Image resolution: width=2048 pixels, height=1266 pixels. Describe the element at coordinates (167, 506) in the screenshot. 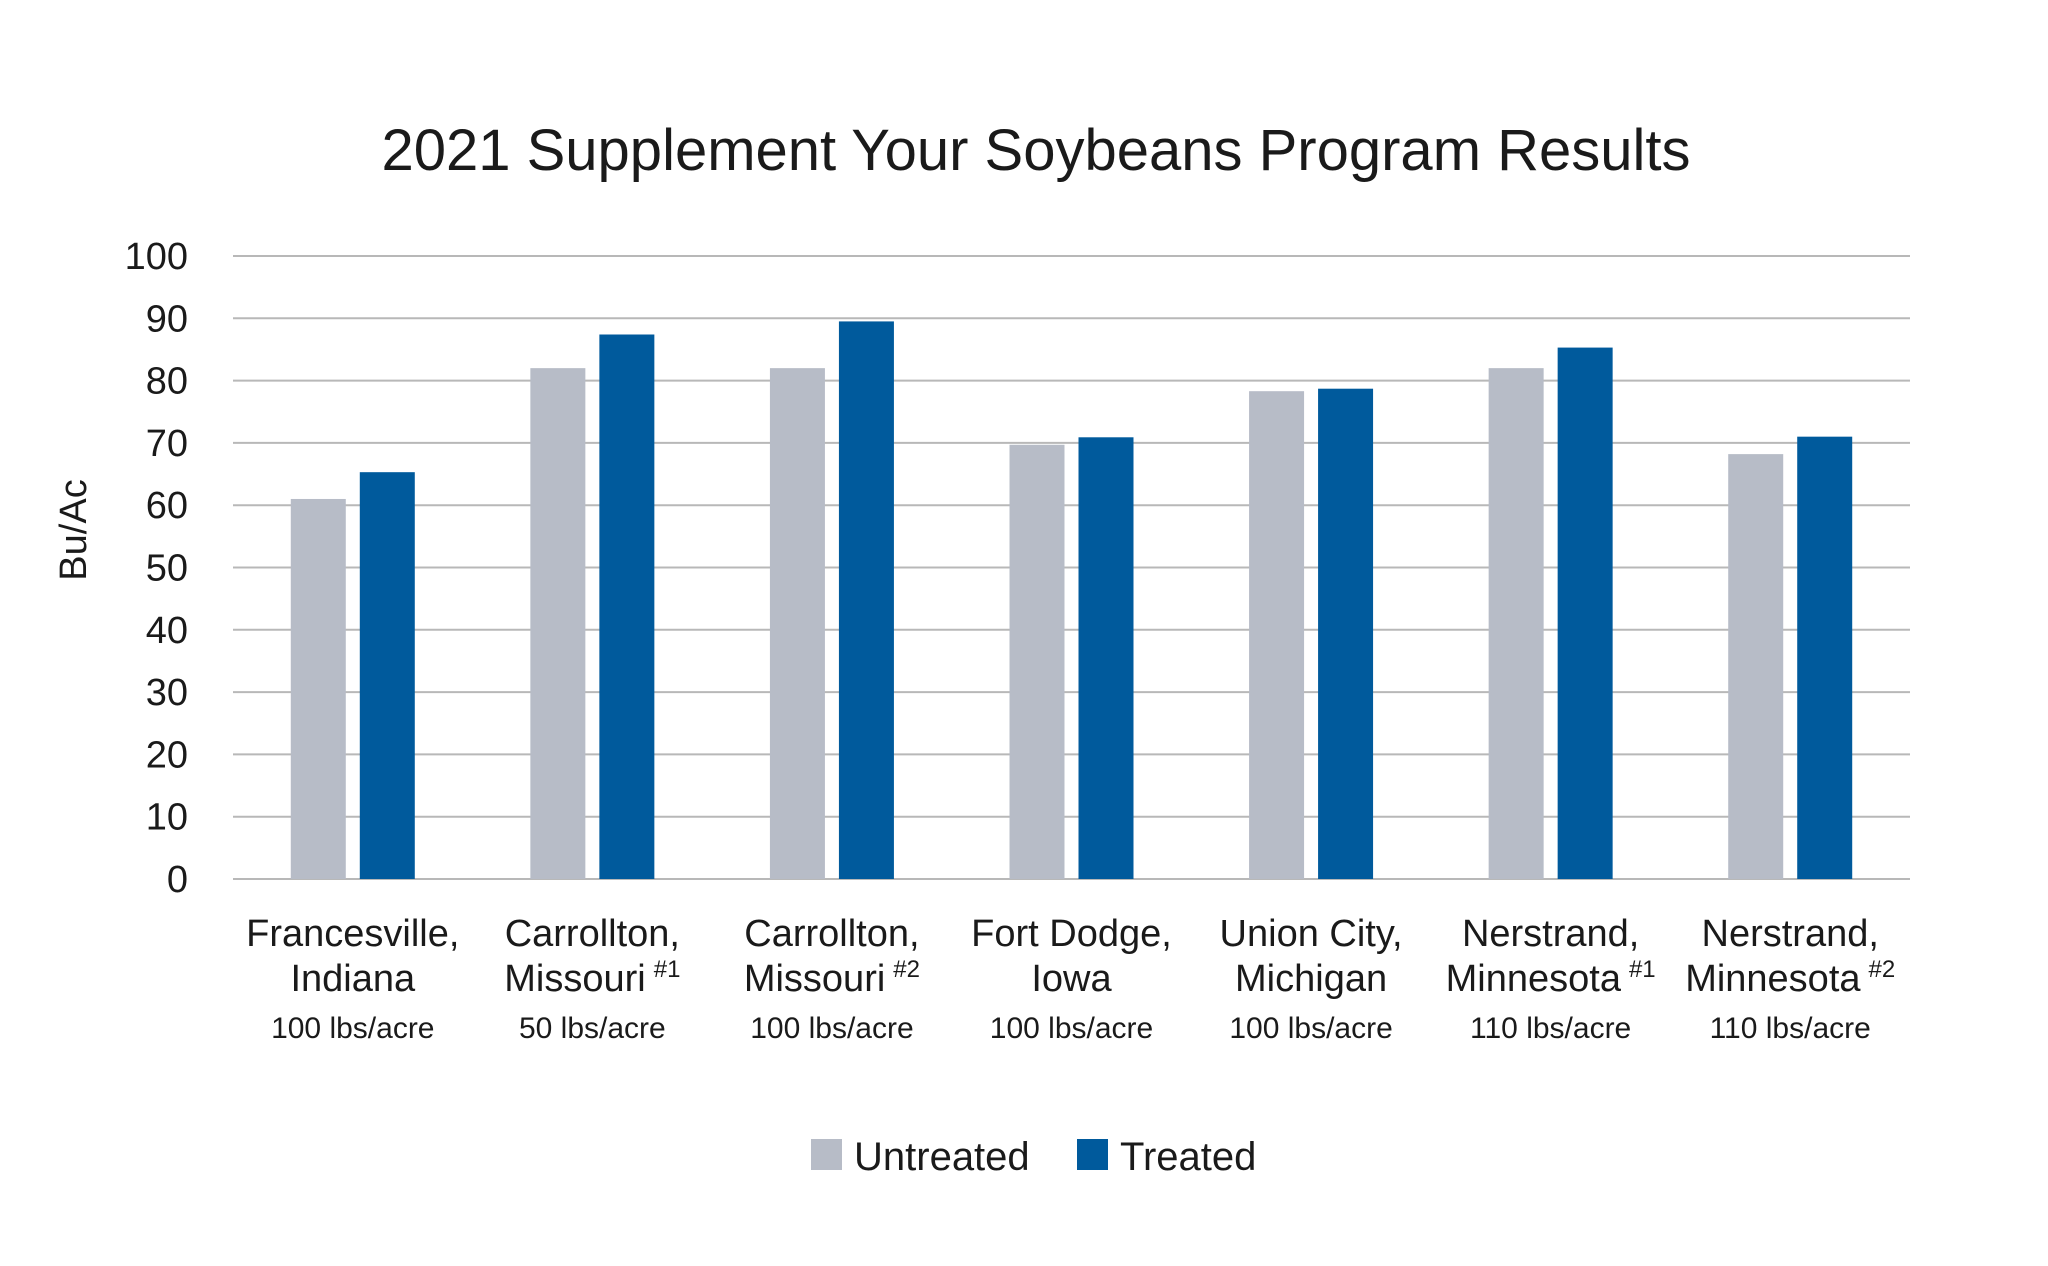

I see `y-tick-label: 60` at that location.